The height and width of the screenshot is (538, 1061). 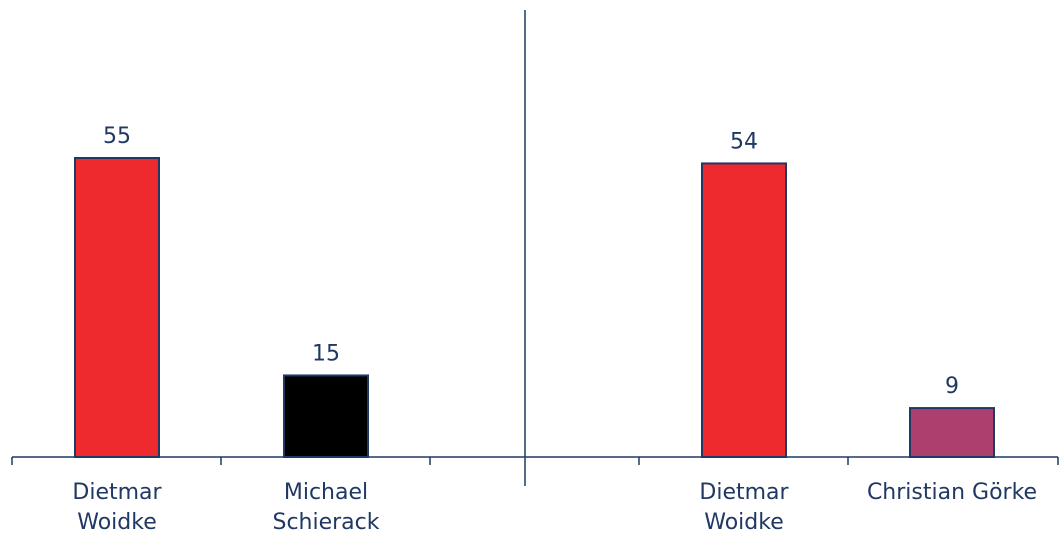 What do you see at coordinates (117, 136) in the screenshot?
I see `data-label: 55` at bounding box center [117, 136].